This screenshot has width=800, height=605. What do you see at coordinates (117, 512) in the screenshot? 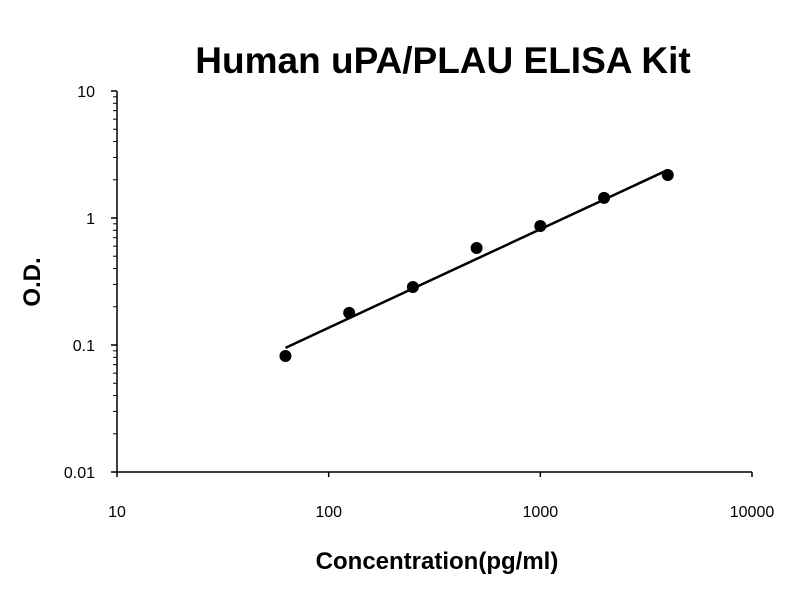
I see `x-tick-label: 10` at bounding box center [117, 512].